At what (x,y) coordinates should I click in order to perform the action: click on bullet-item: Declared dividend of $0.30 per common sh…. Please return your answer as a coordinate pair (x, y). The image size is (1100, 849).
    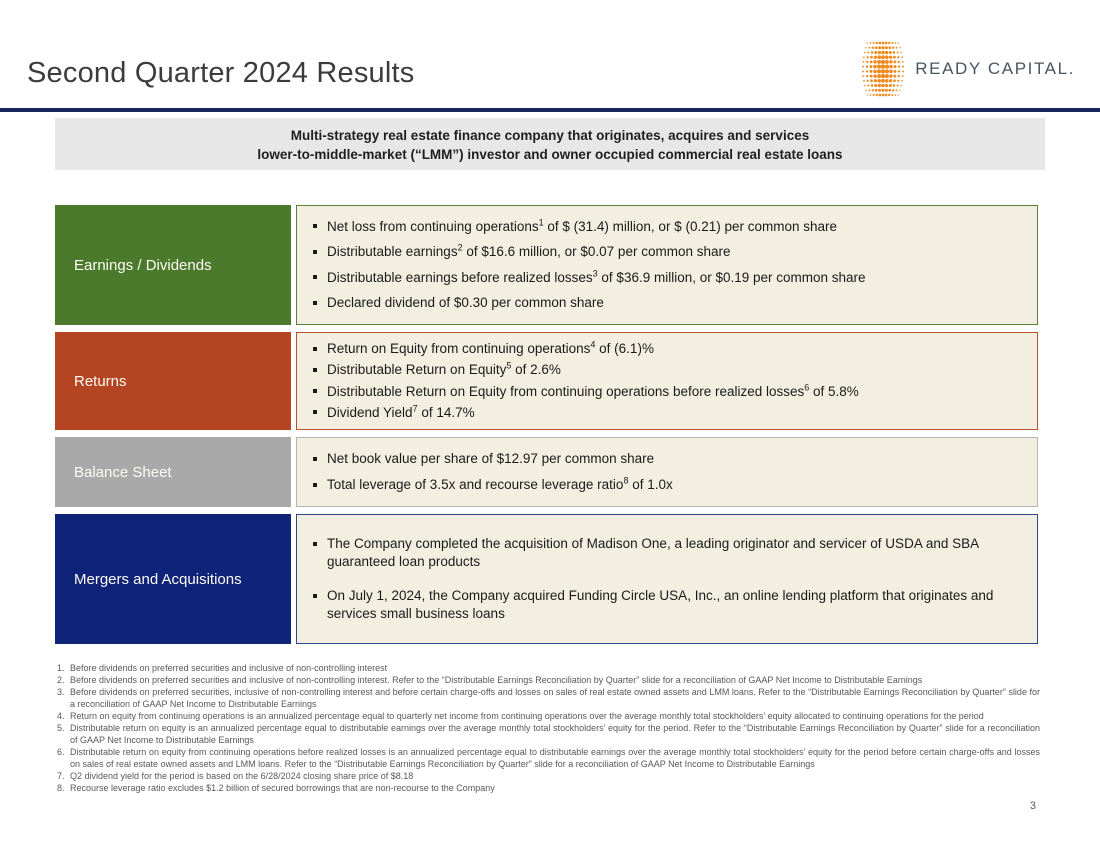
    Looking at the image, I should click on (662, 303).